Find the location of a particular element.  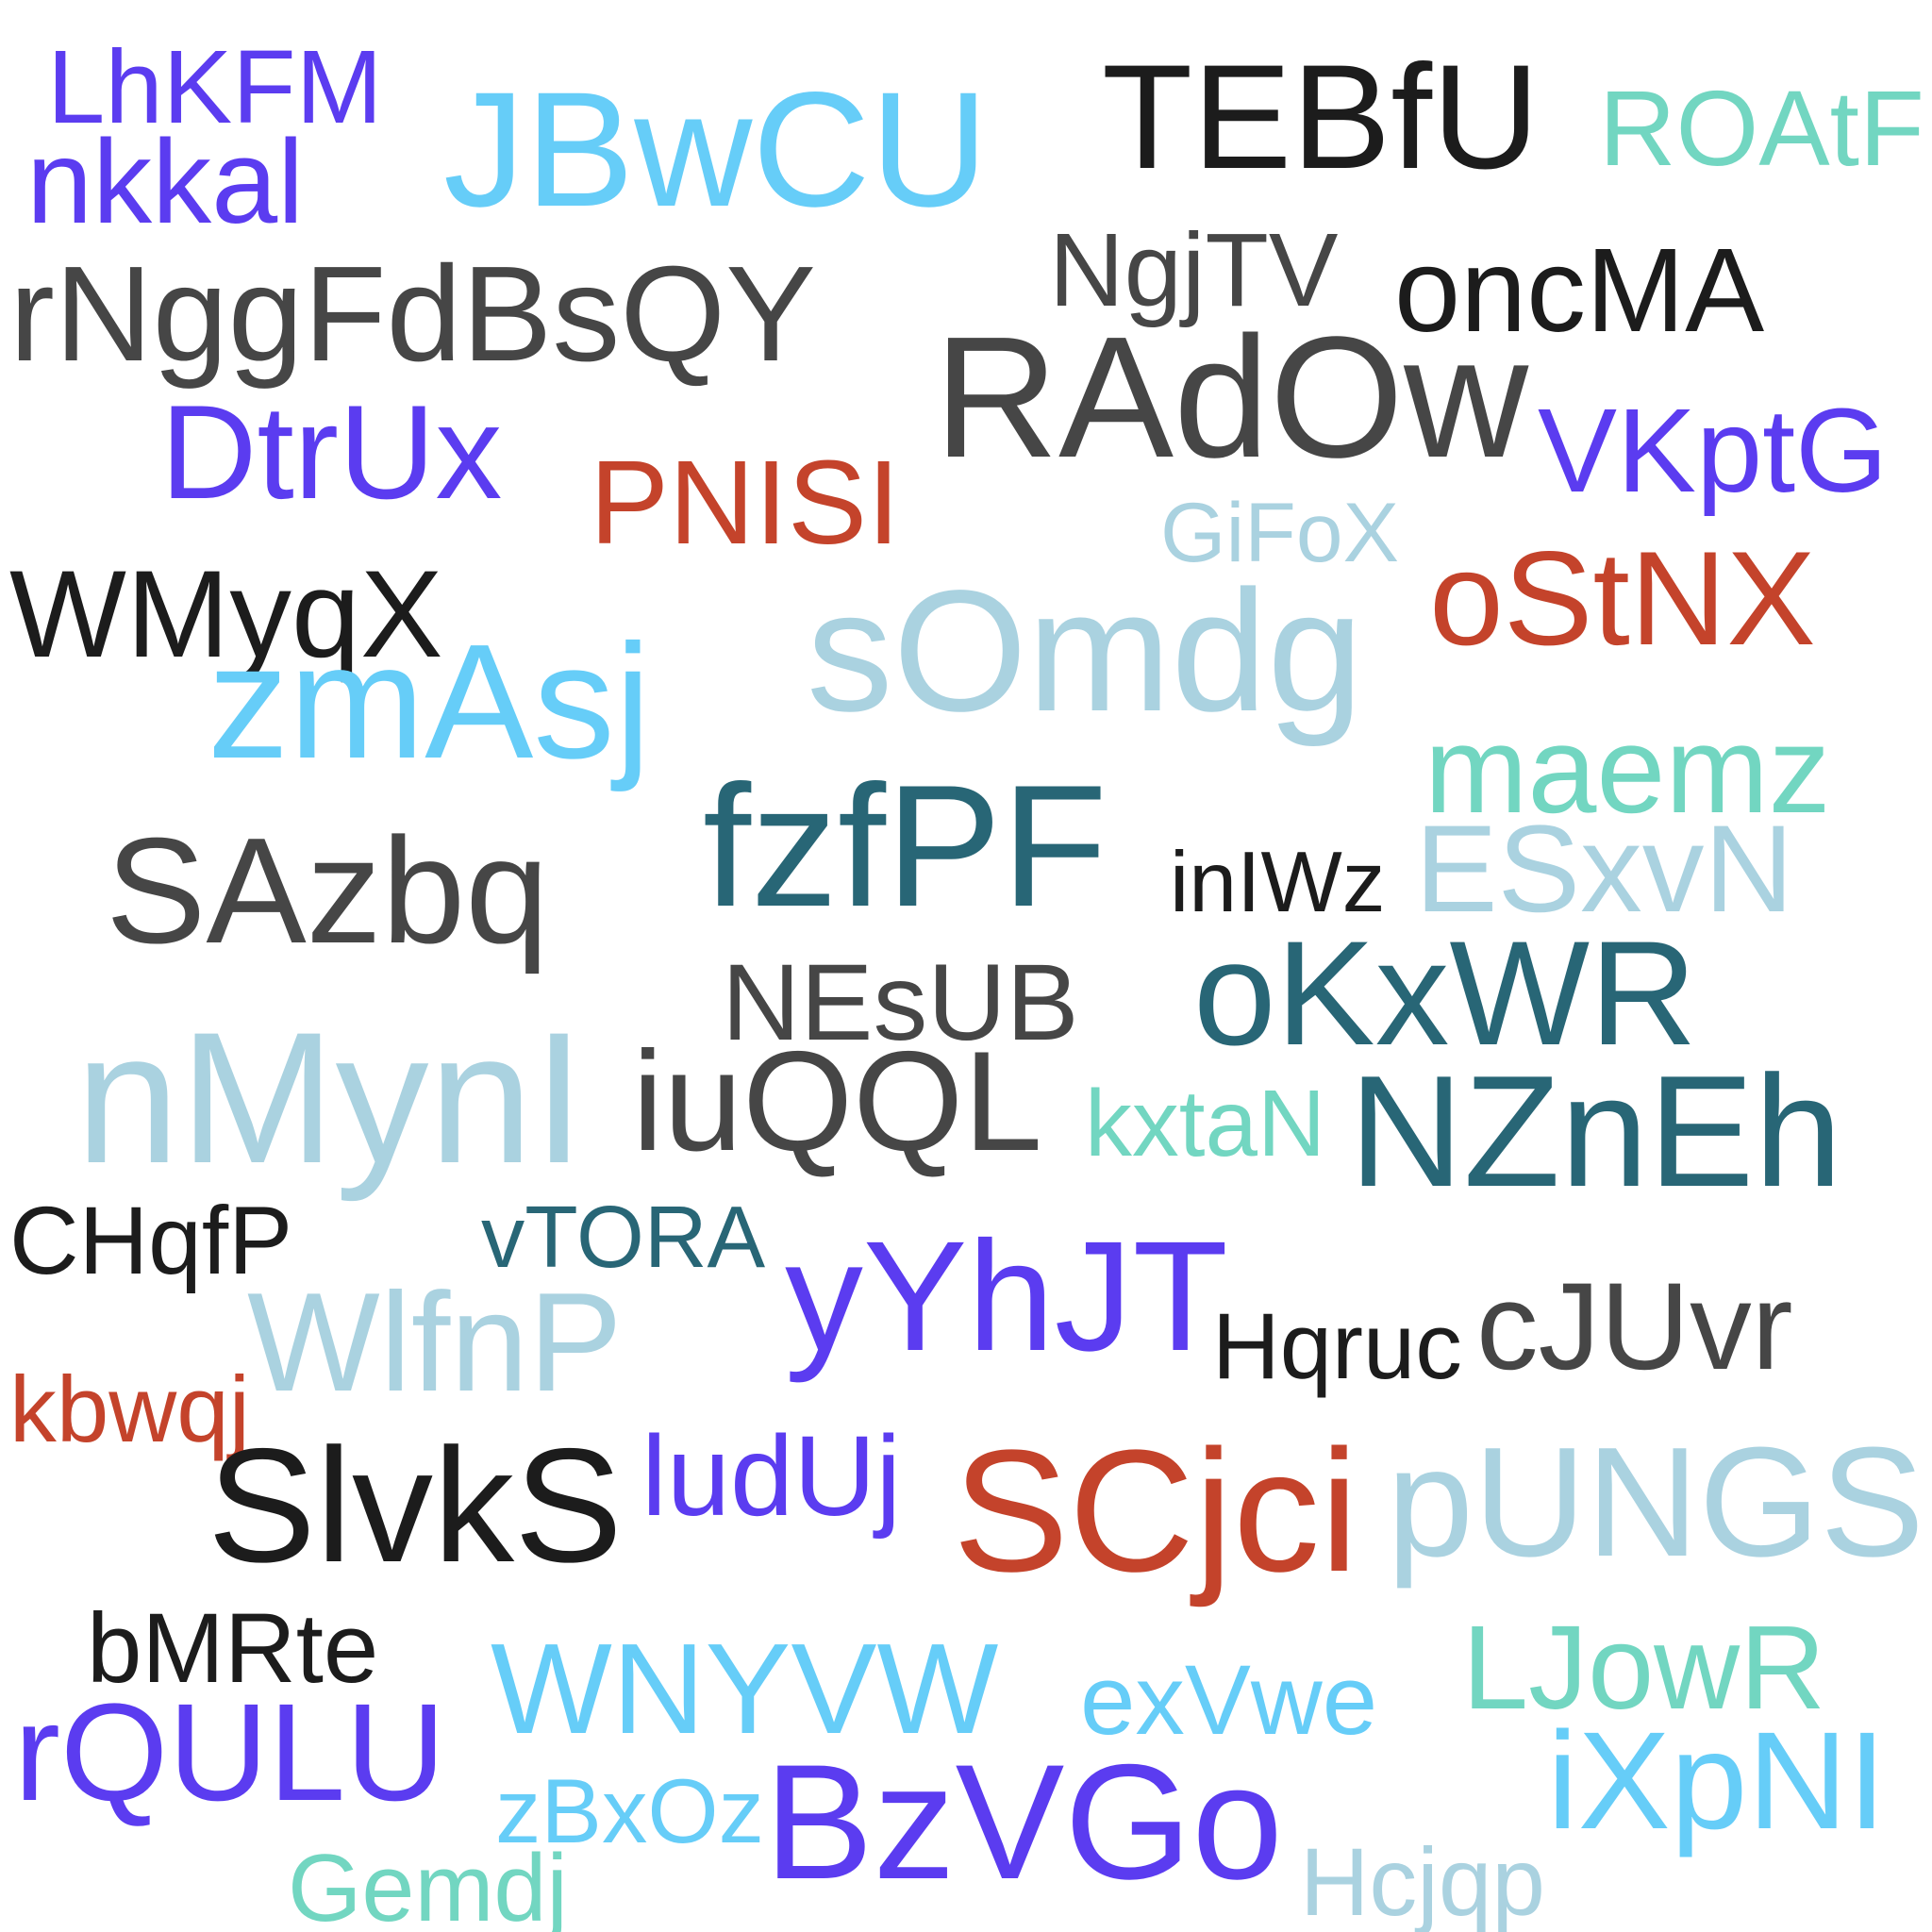

word-VKptG: VKptG is located at coordinates (1714, 451).